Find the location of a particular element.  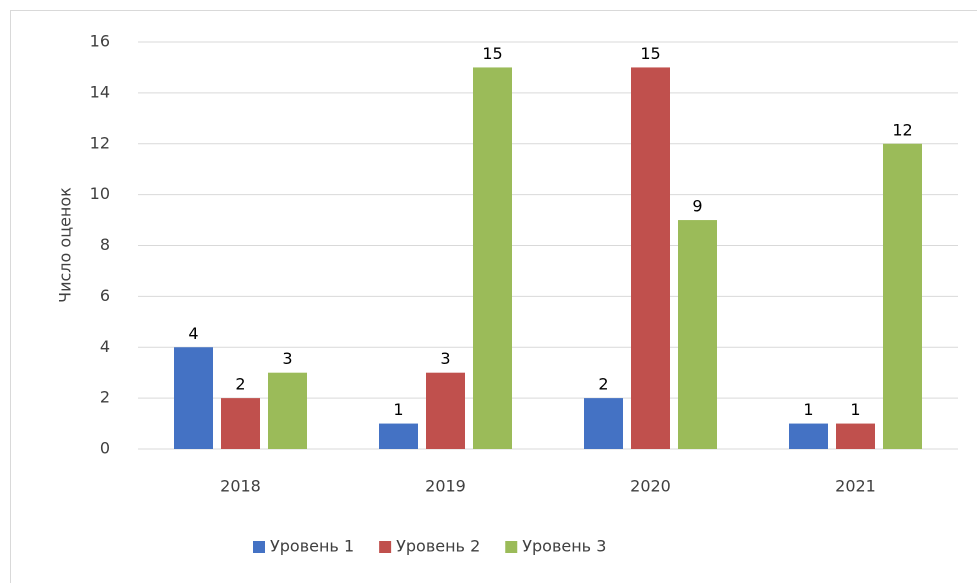

x-tick-label: 2018 is located at coordinates (240, 486).